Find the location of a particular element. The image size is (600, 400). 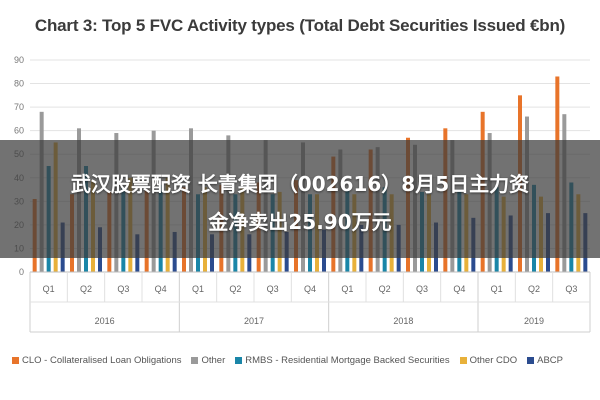

year-label: 2017 is located at coordinates (254, 321).